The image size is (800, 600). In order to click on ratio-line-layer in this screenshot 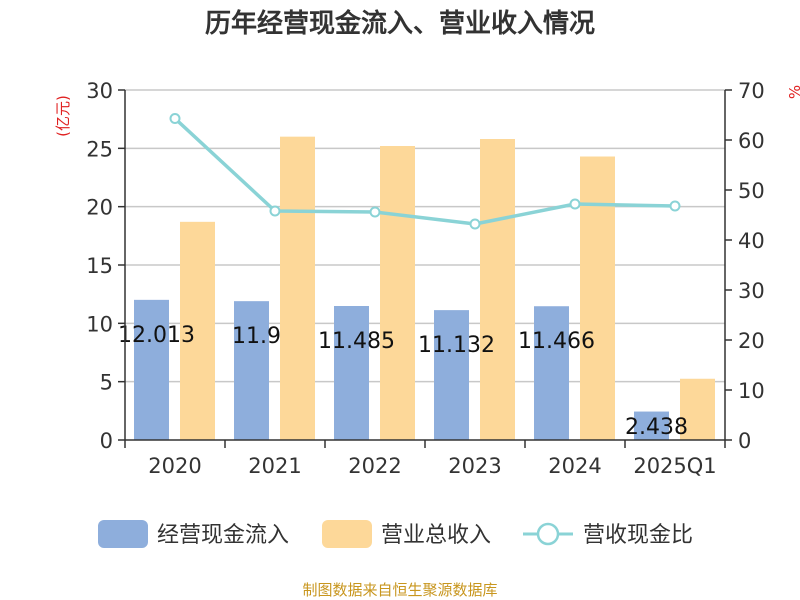, I will do `click(425, 171)`.